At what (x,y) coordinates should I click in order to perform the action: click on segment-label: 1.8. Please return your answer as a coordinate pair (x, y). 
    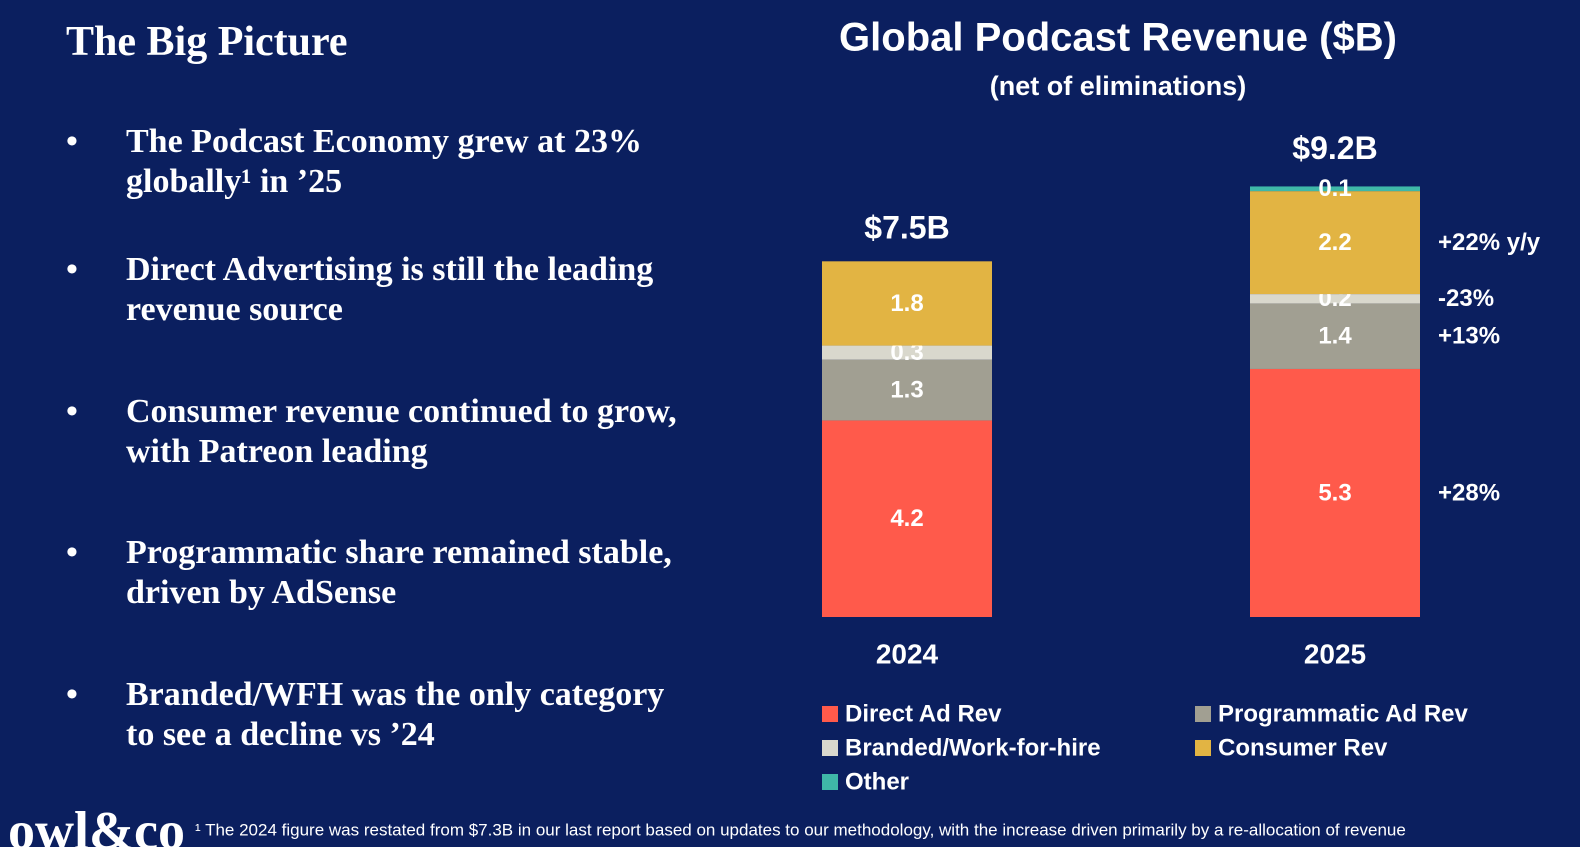
    Looking at the image, I should click on (906, 303).